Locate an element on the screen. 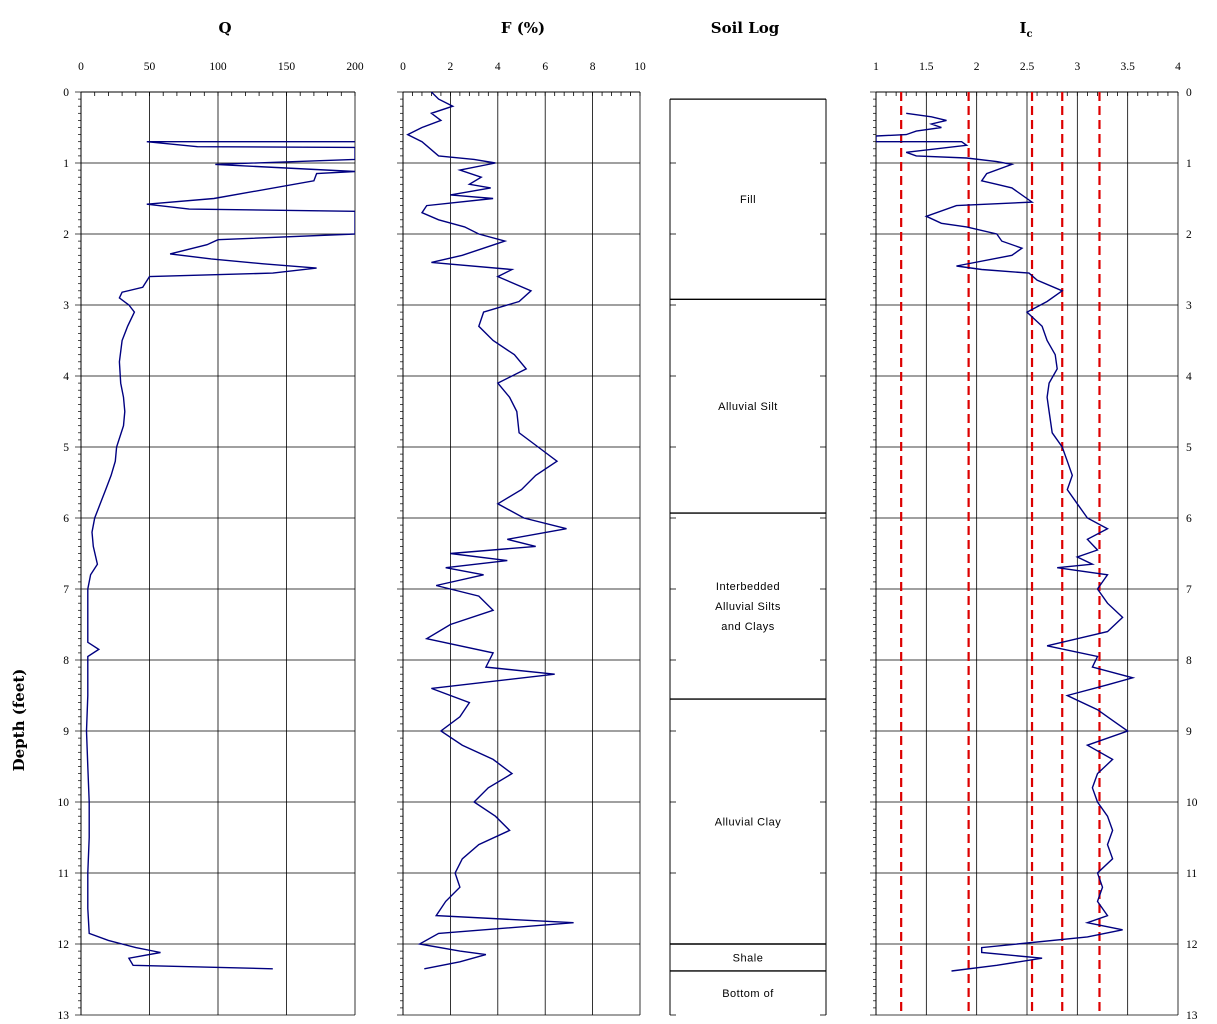 The height and width of the screenshot is (1024, 1217). soil-layer-label: Bottom of is located at coordinates (748, 994).